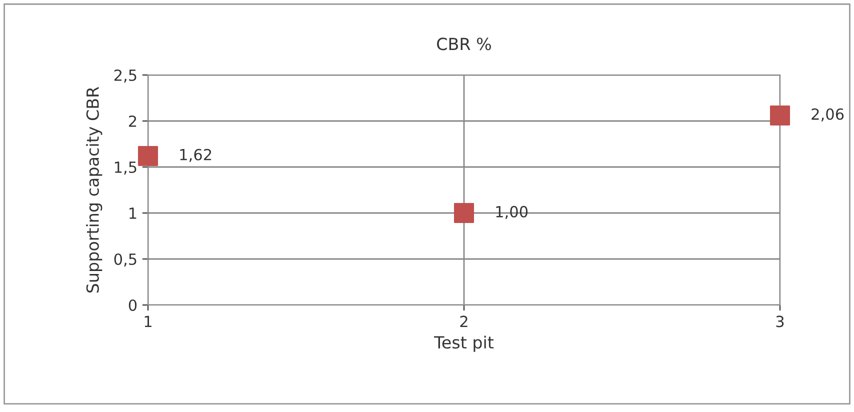 This screenshot has width=854, height=412. I want to click on y-tick-label: 2,5, so click(125, 76).